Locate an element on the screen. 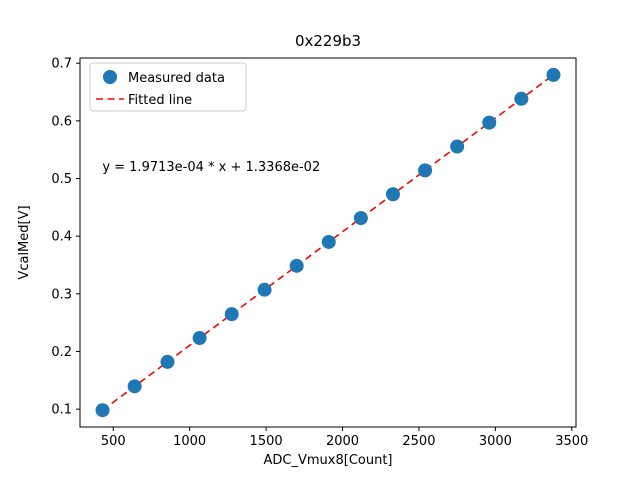 The image size is (640, 484). y-tick-label: 0.7 is located at coordinates (61, 64).